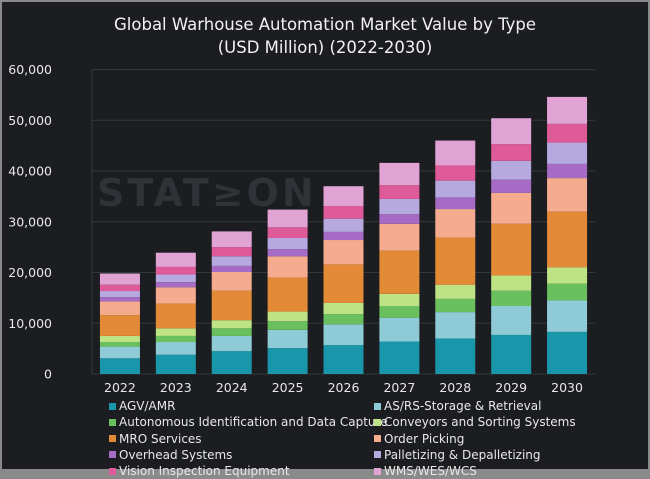  Describe the element at coordinates (567, 195) in the screenshot. I see `bar-segment-order-picking-2030` at that location.